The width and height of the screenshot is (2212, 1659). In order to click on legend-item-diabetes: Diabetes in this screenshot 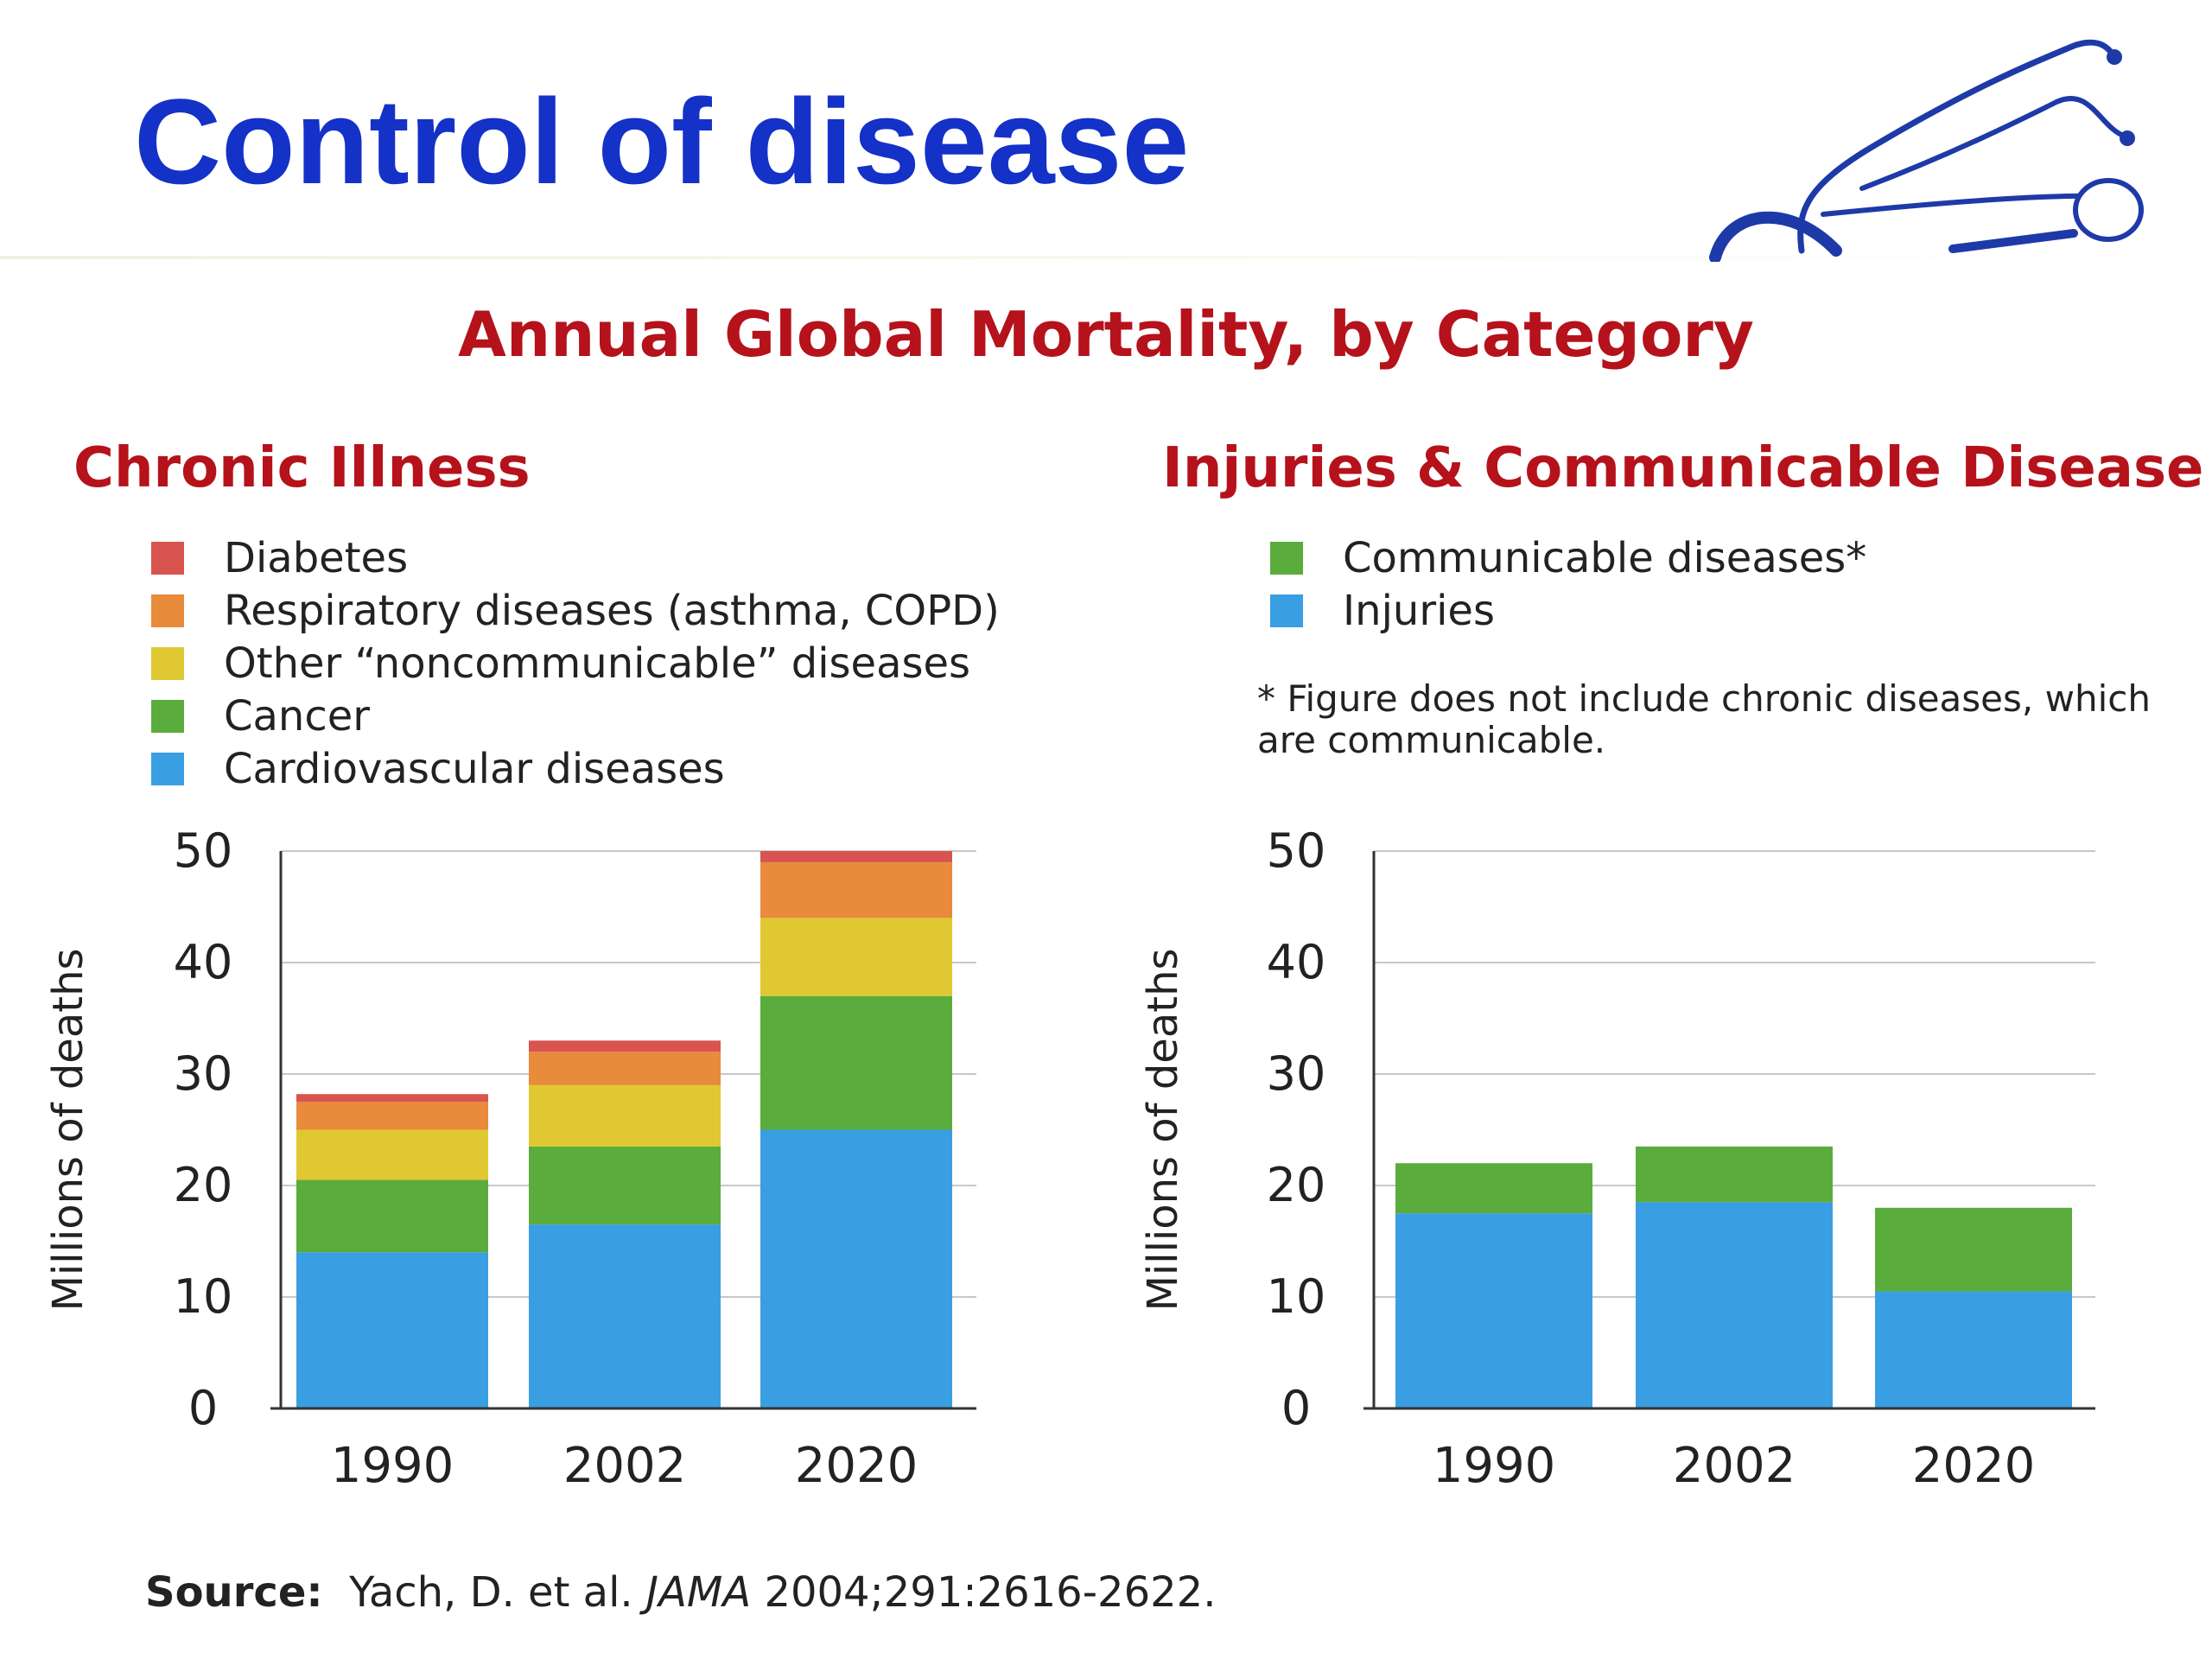, I will do `click(575, 557)`.